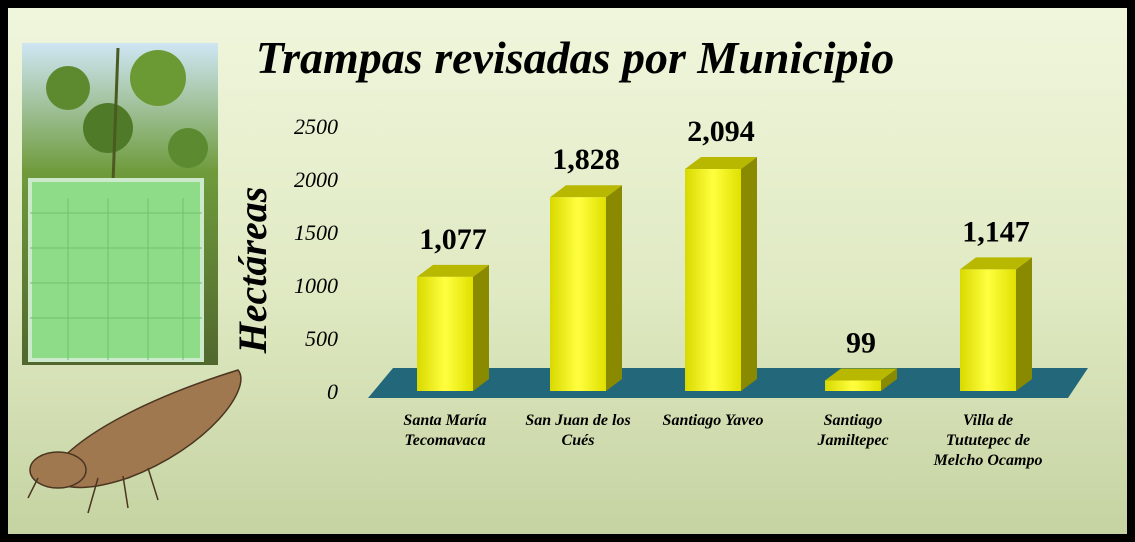  What do you see at coordinates (252, 271) in the screenshot?
I see `y-axis-title: Hectáreas` at bounding box center [252, 271].